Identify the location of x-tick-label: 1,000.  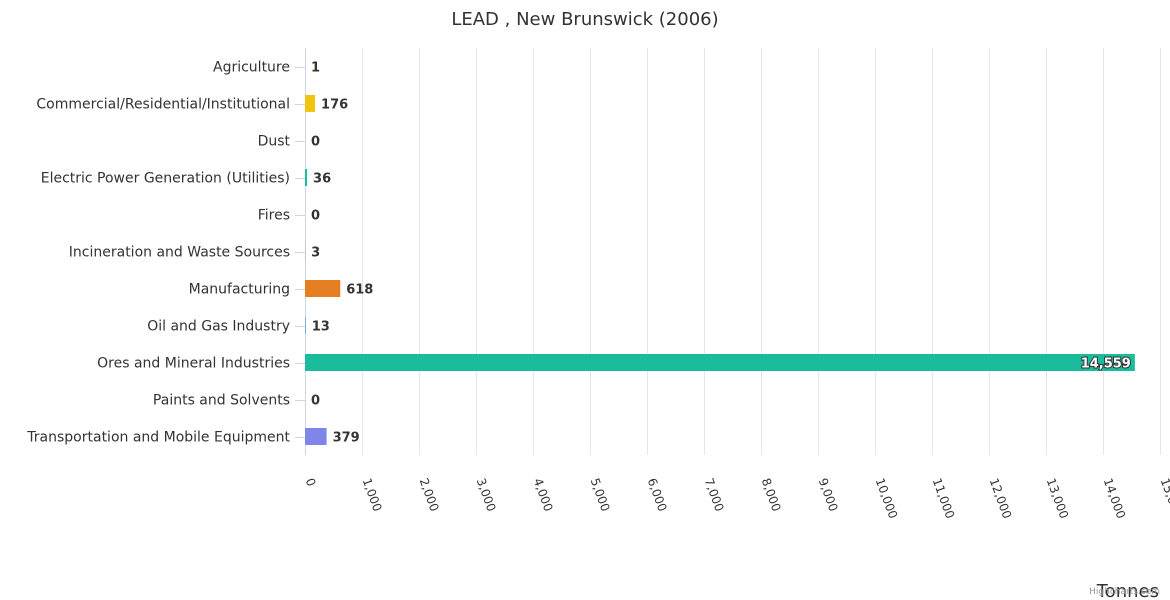
(372, 494).